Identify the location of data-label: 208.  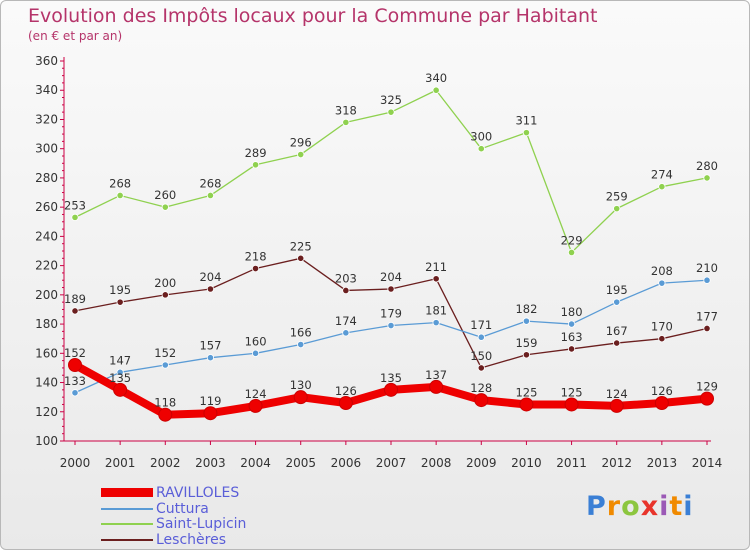
(662, 271).